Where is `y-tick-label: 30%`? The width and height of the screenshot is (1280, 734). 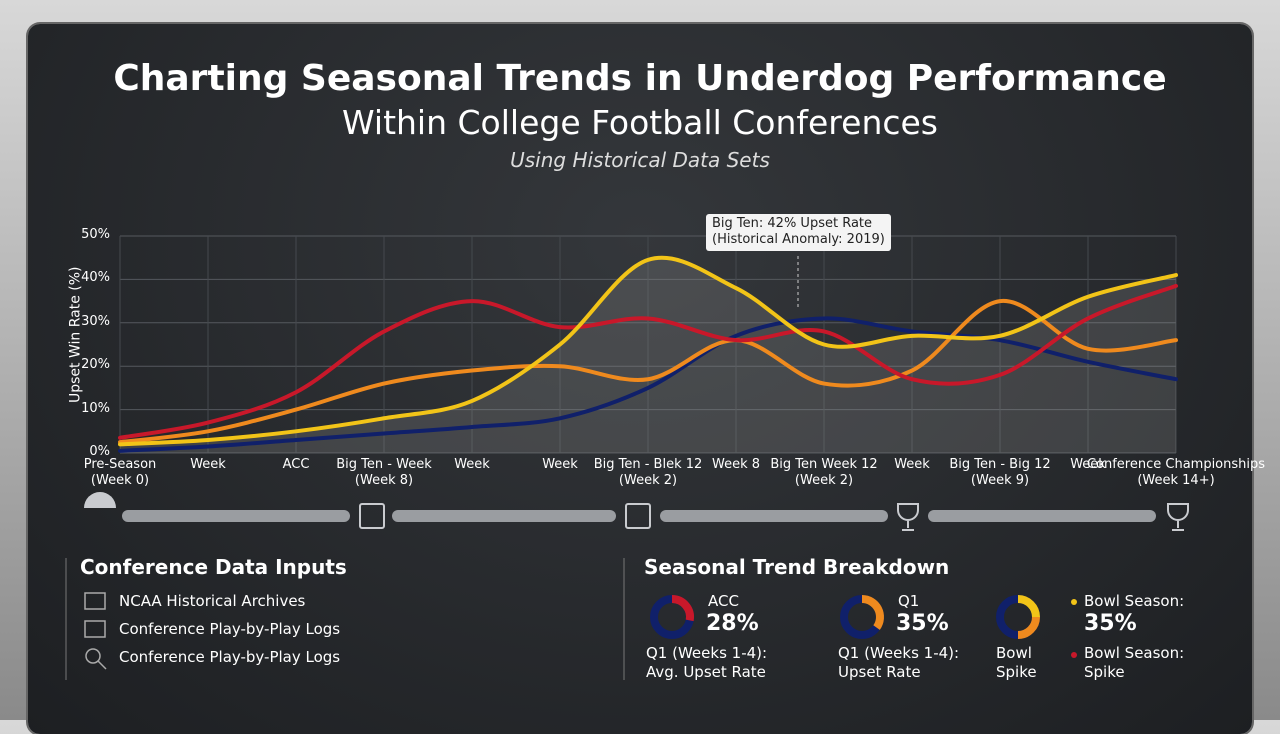
y-tick-label: 30% is located at coordinates (95, 321).